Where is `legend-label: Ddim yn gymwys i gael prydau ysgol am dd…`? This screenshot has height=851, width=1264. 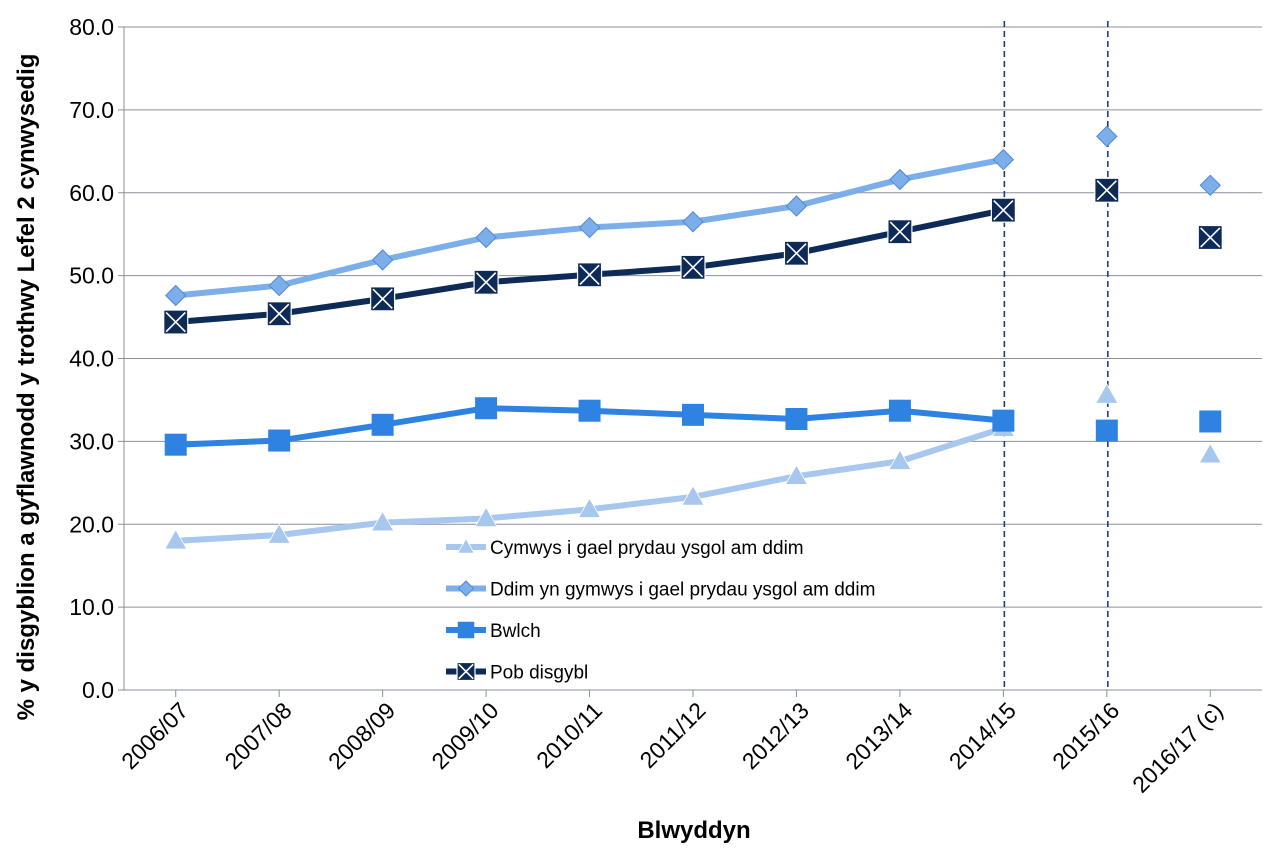
legend-label: Ddim yn gymwys i gael prydau ysgol am dd… is located at coordinates (682, 590).